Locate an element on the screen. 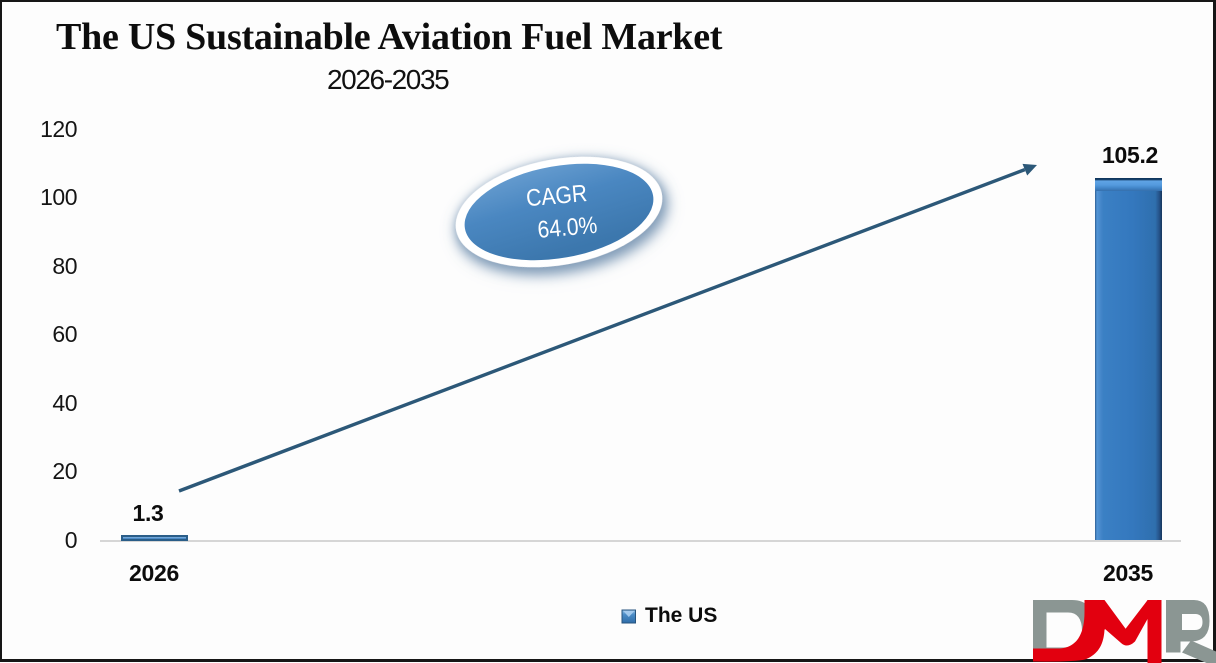  svg-text: CAGR is located at coordinates (556, 196).